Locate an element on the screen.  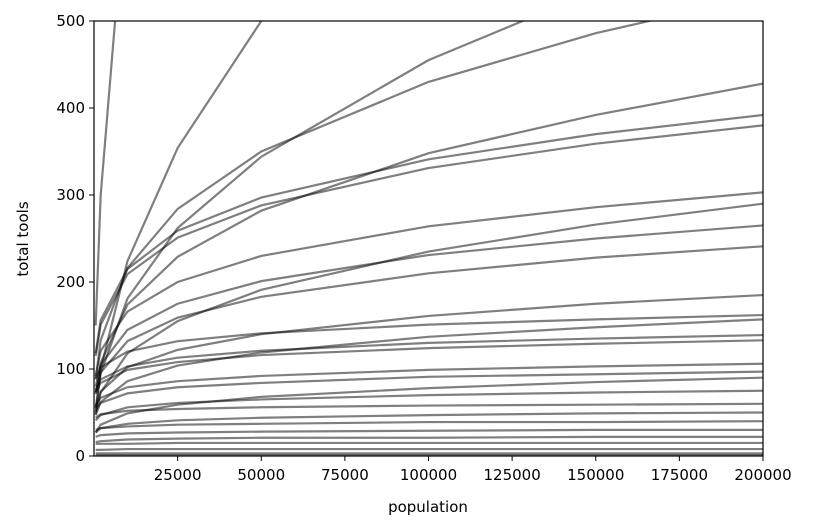
y-axis-label: total tools is located at coordinates (23, 238).